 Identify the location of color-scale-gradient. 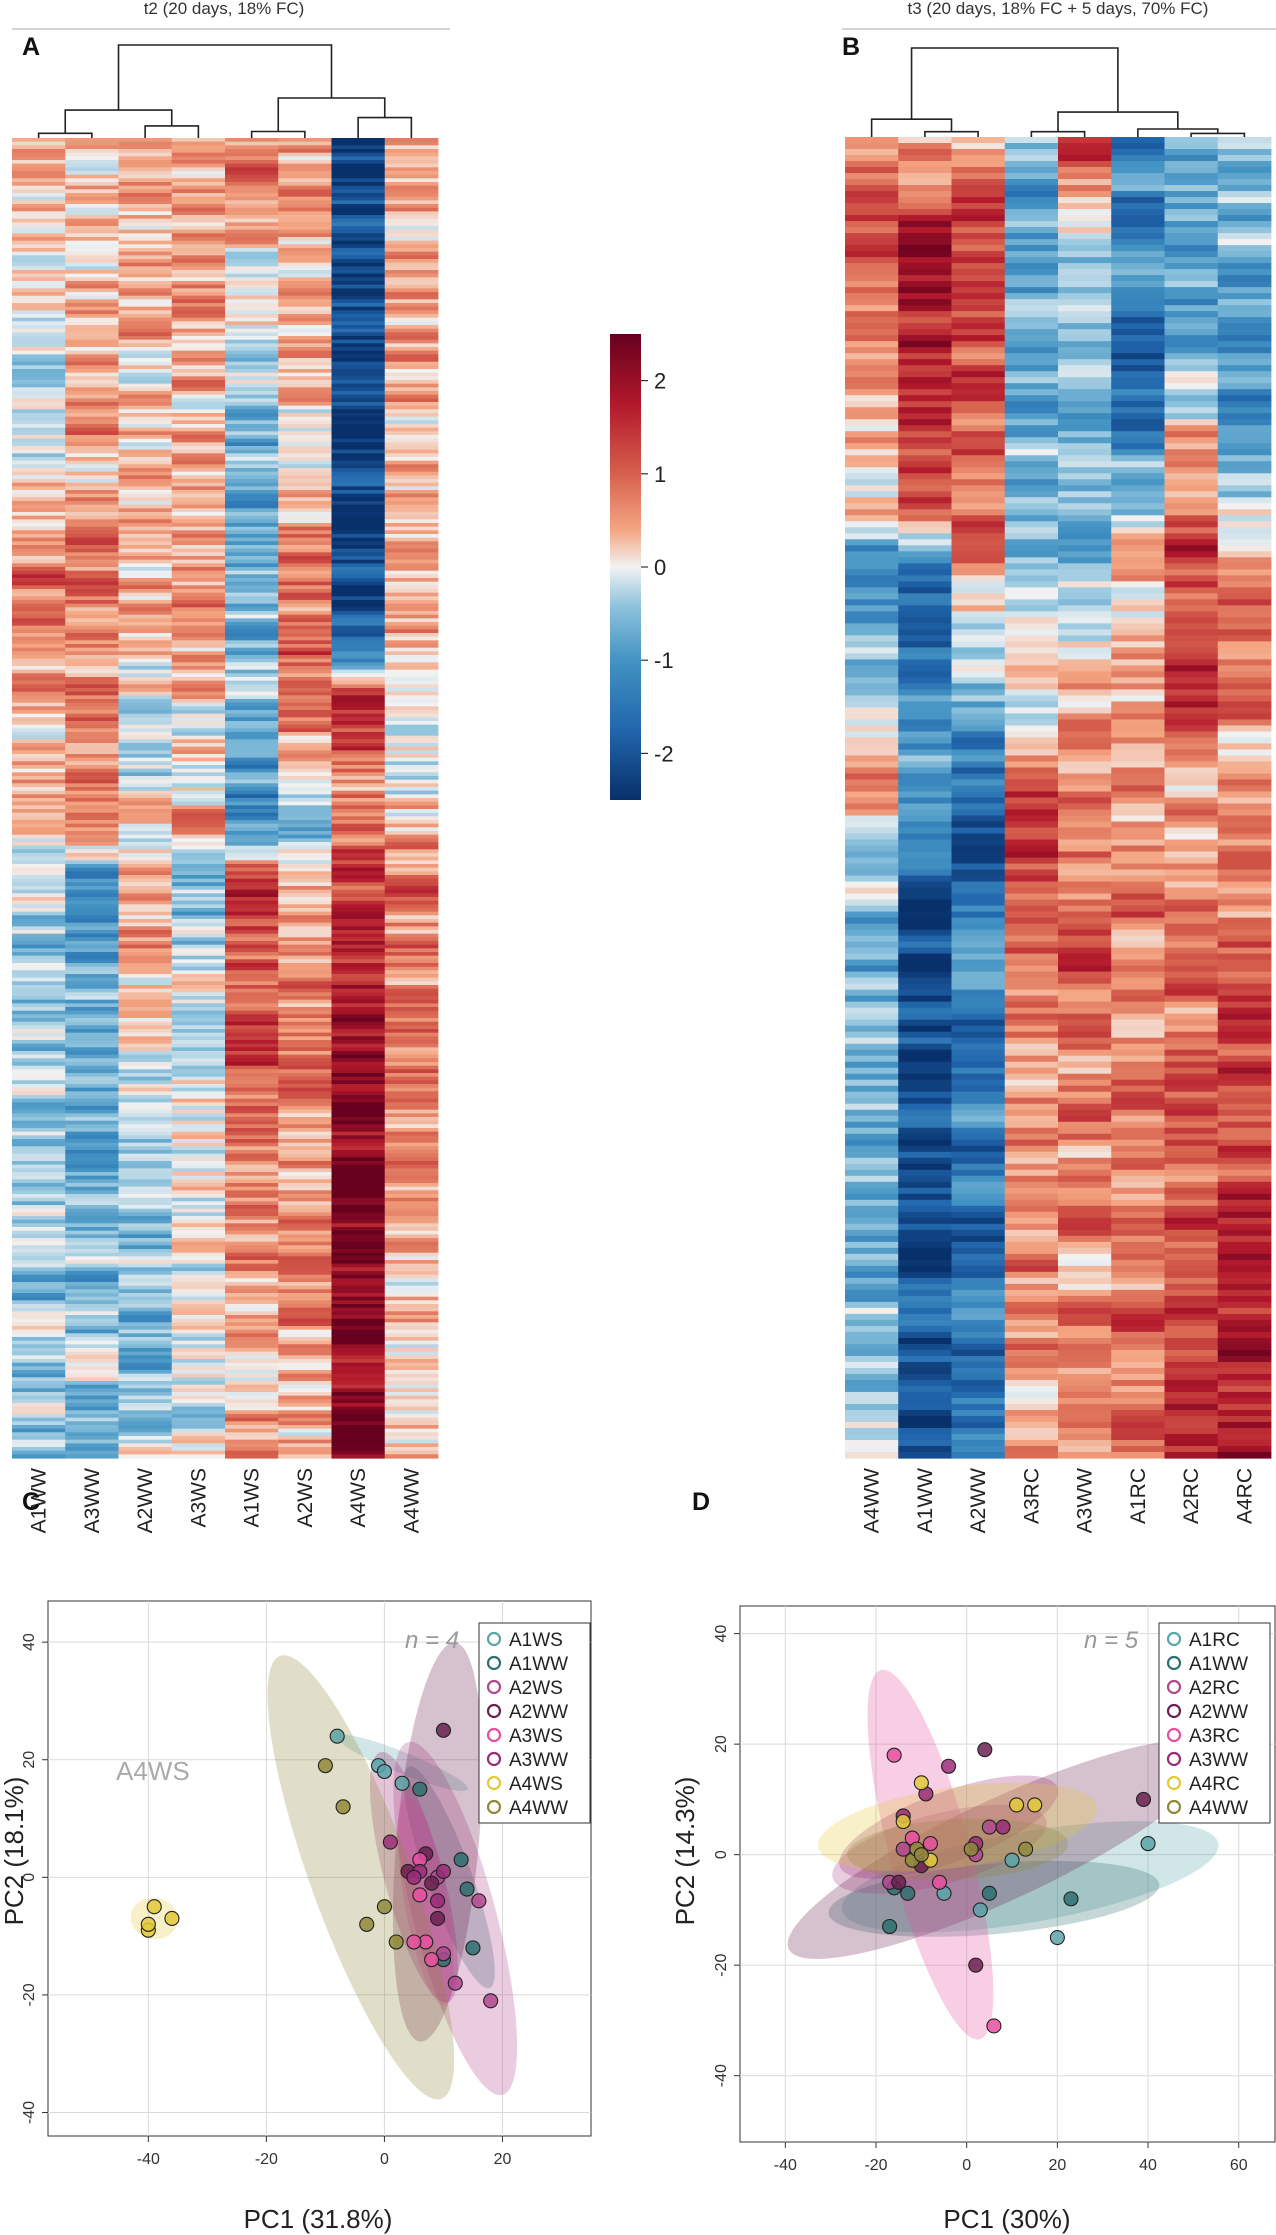
(625, 567).